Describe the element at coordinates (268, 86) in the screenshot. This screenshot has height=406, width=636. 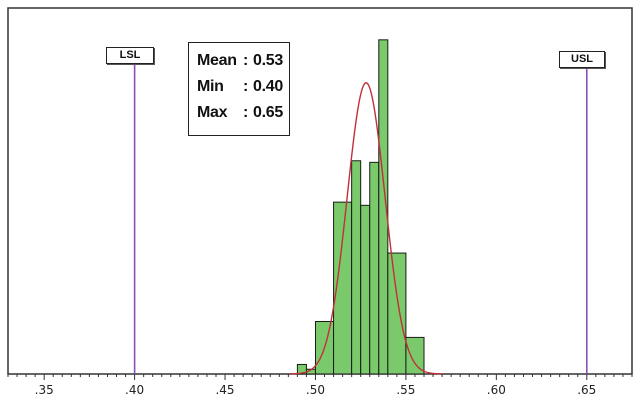
I see `stat-min-value: 0.40` at that location.